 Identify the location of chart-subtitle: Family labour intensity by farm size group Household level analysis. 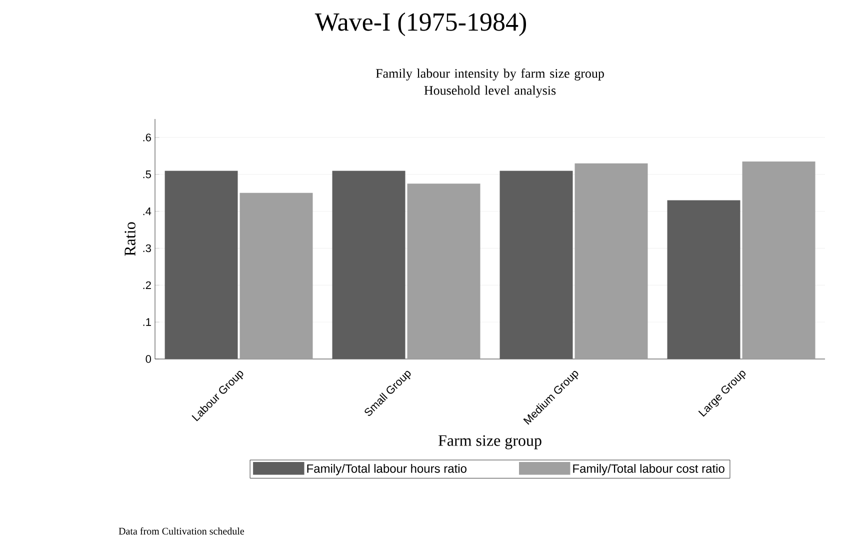
(490, 83).